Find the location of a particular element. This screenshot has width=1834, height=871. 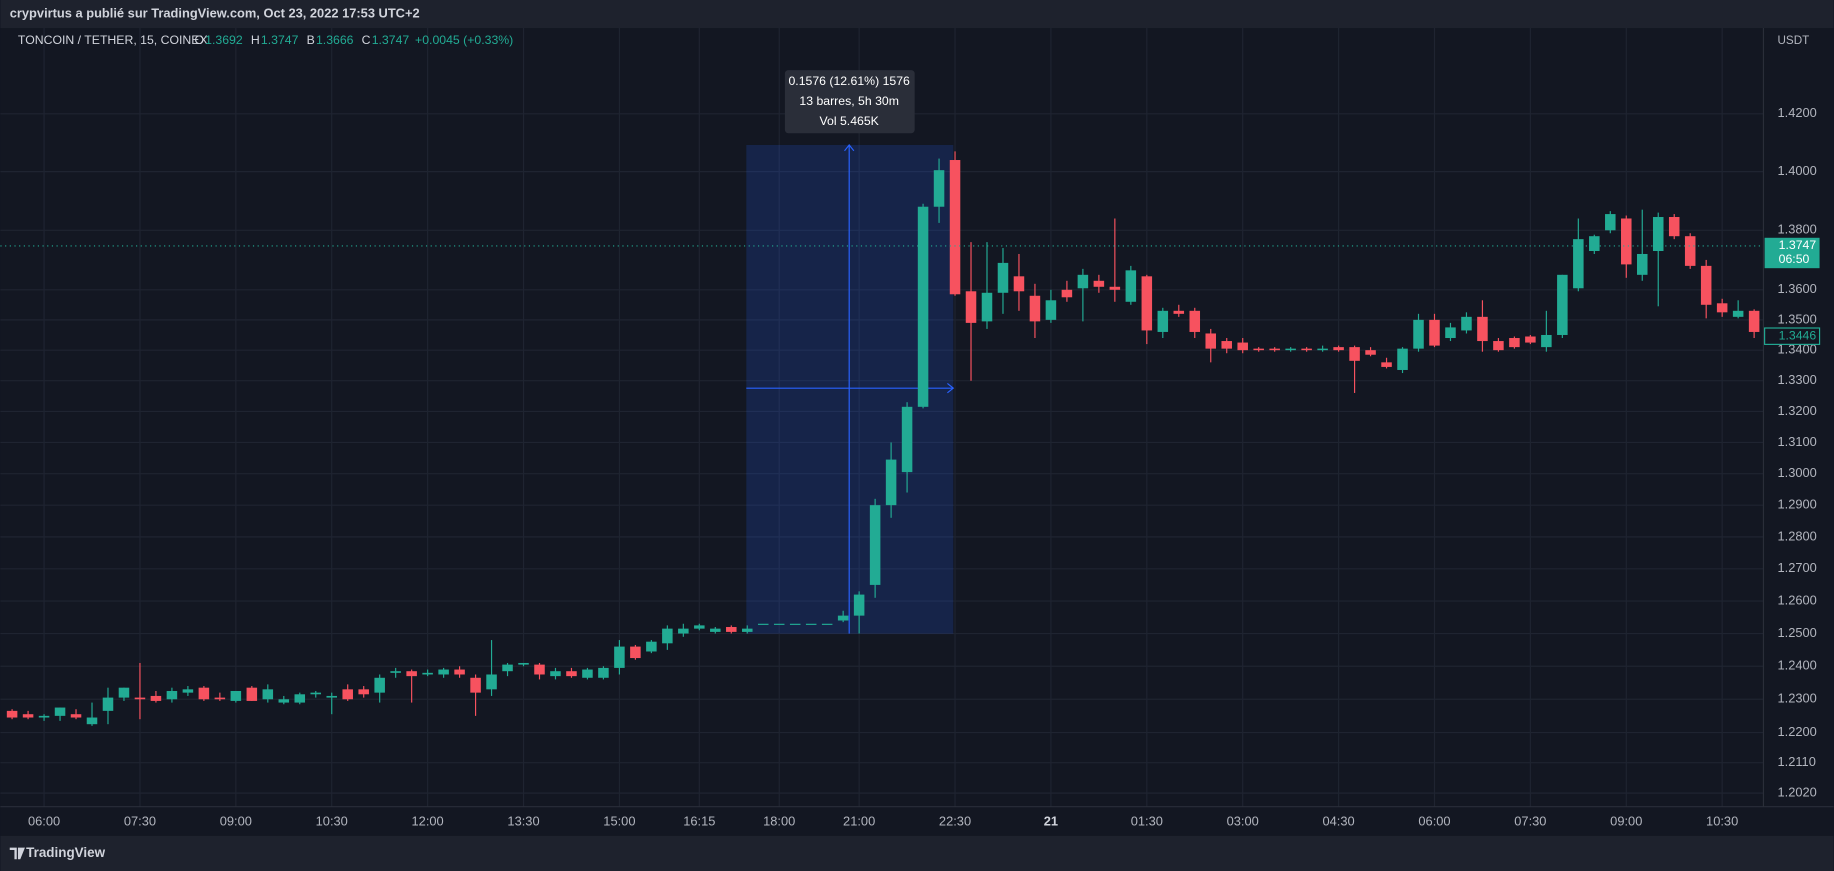

legend-change: +0.0045 (+0.33%) is located at coordinates (464, 40).